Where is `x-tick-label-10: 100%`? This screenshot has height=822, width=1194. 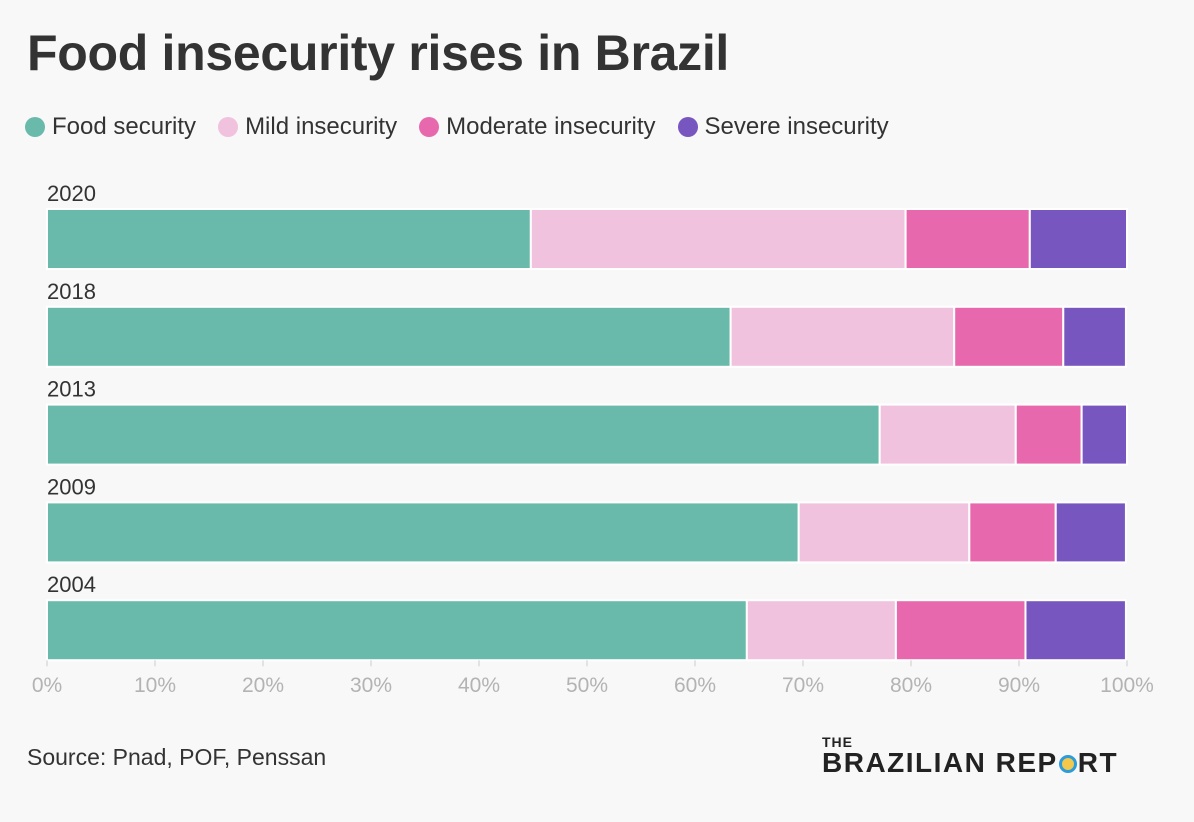
x-tick-label-10: 100% is located at coordinates (1127, 685).